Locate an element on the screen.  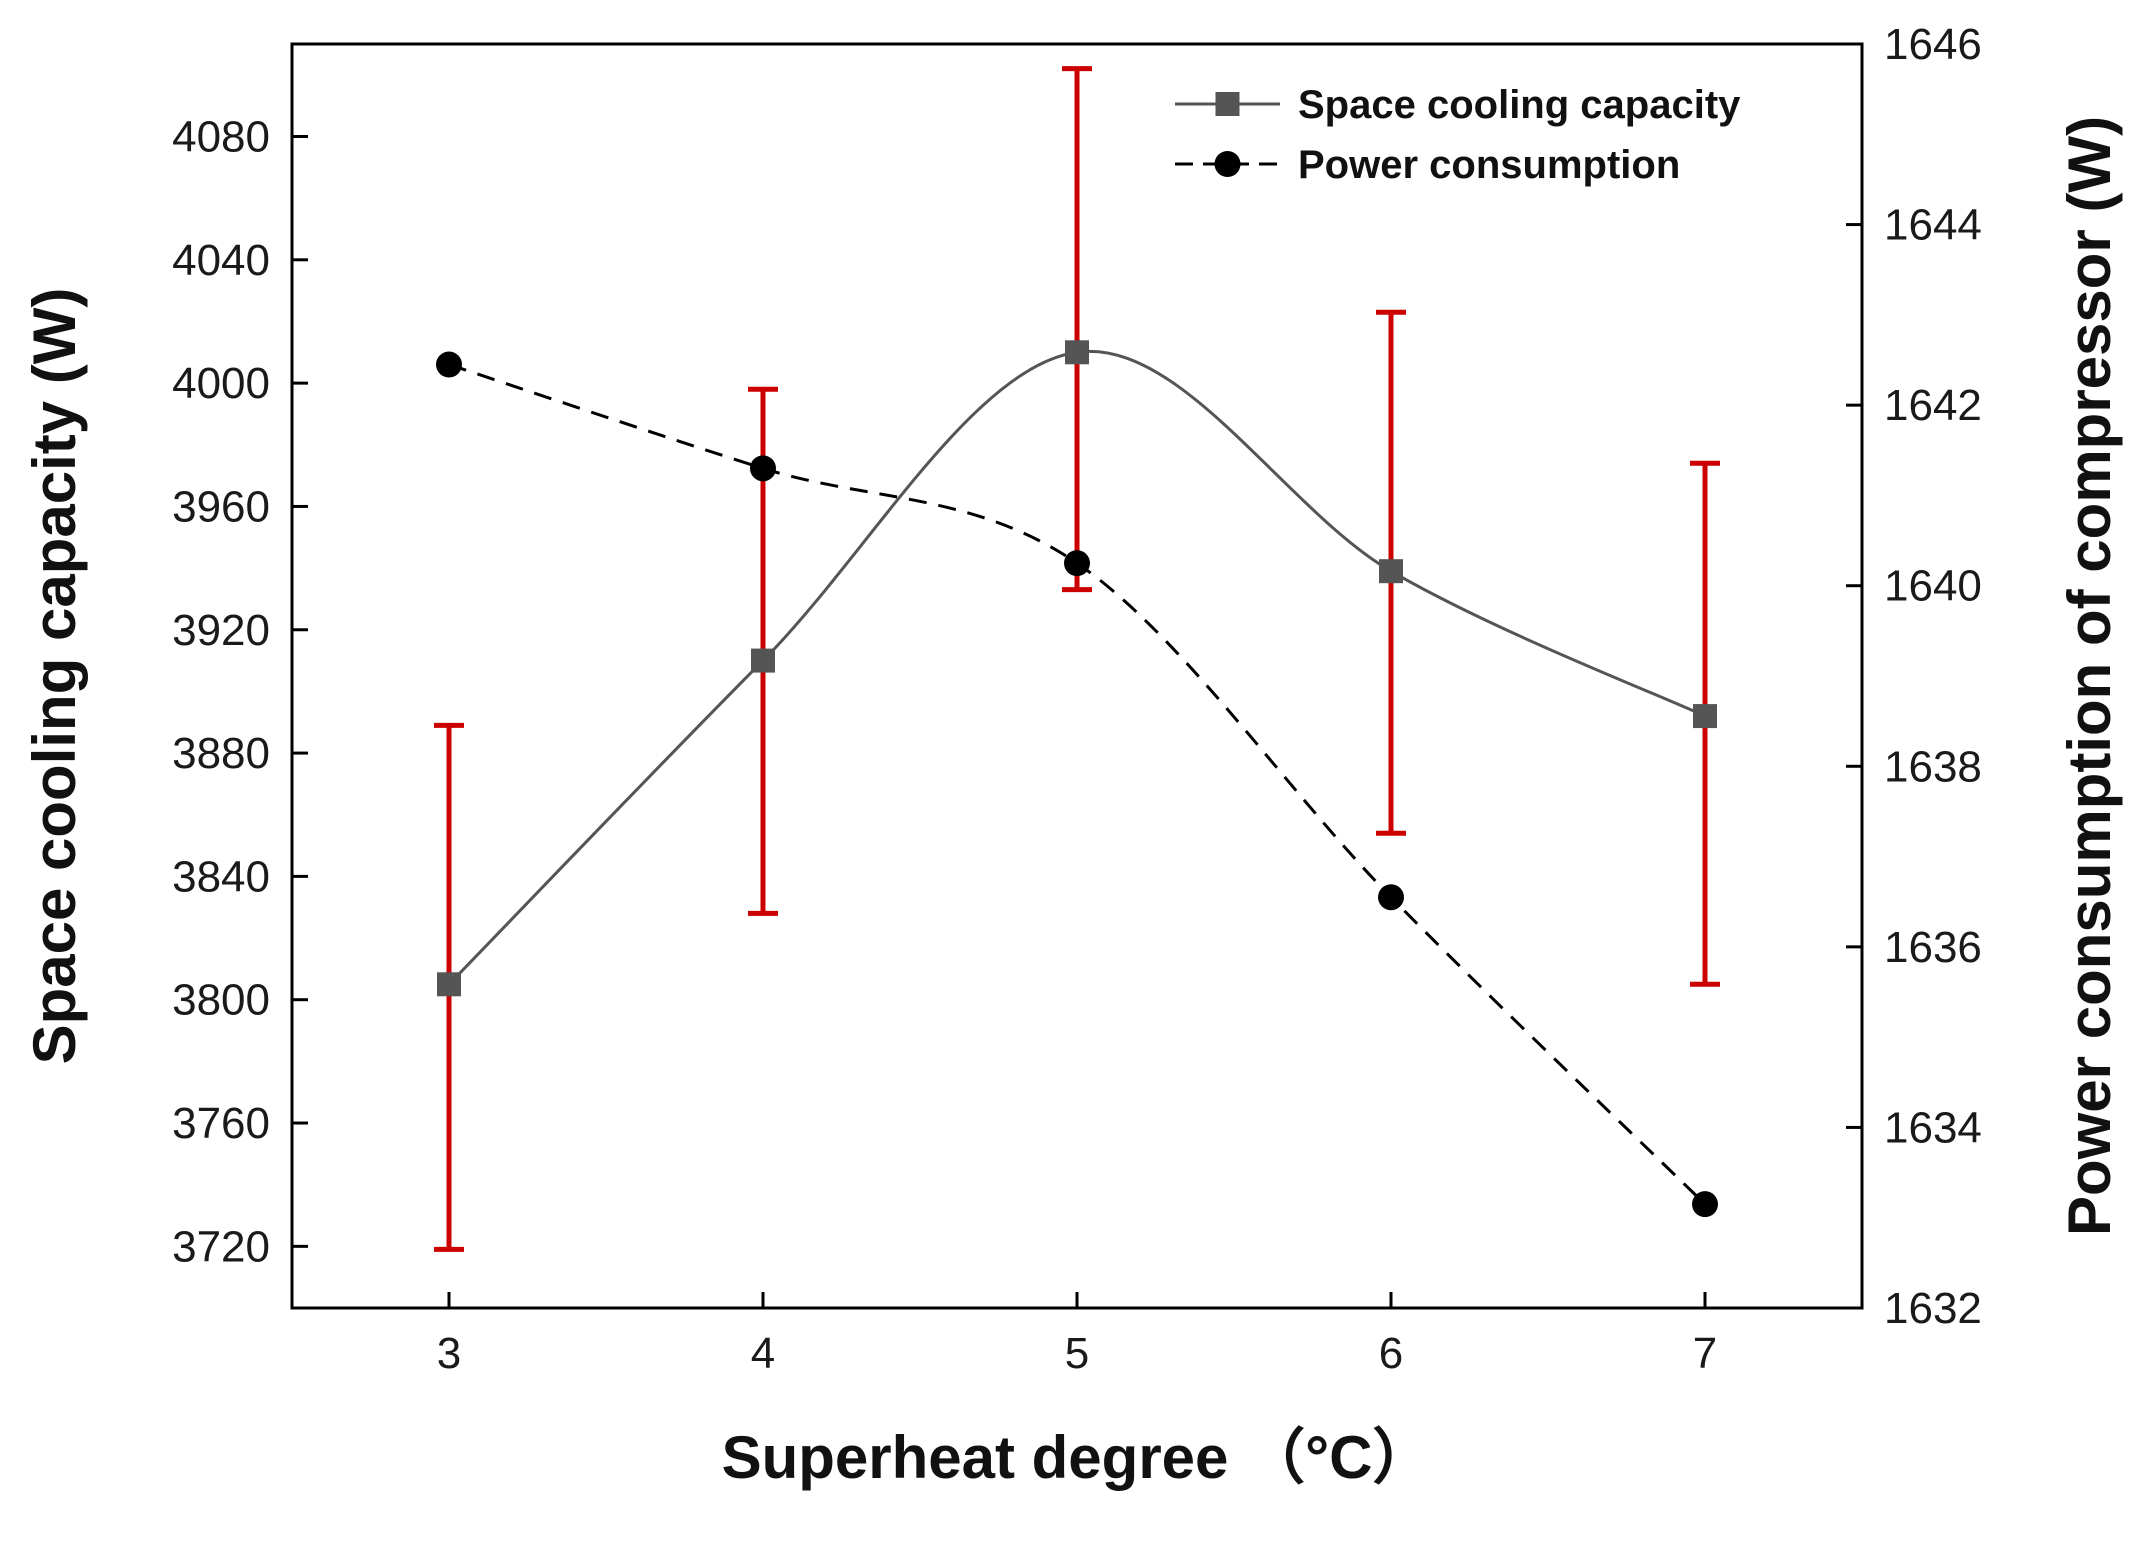
y-left-tick-label: 3960 is located at coordinates (221, 506).